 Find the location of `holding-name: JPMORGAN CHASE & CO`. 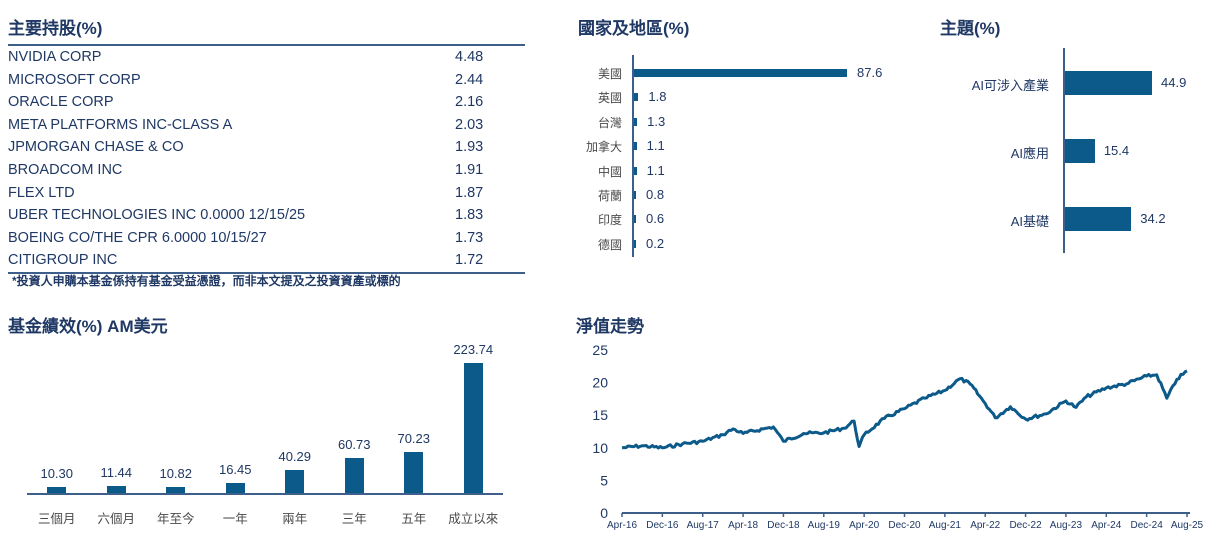

holding-name: JPMORGAN CHASE & CO is located at coordinates (96, 147).